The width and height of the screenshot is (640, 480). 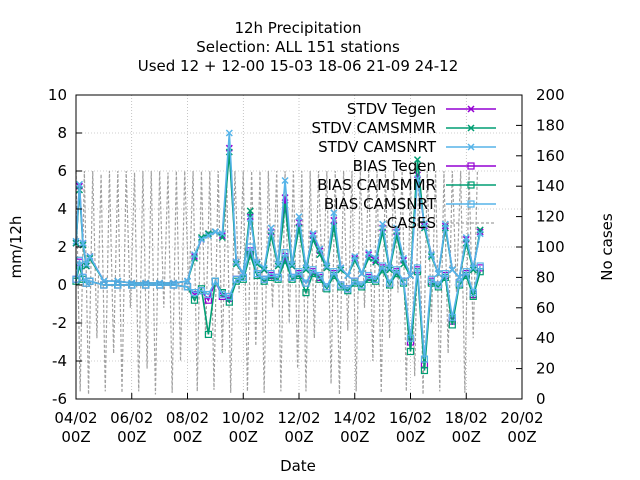 I want to click on x-tick-label-date: 14/02, so click(x=354, y=418).